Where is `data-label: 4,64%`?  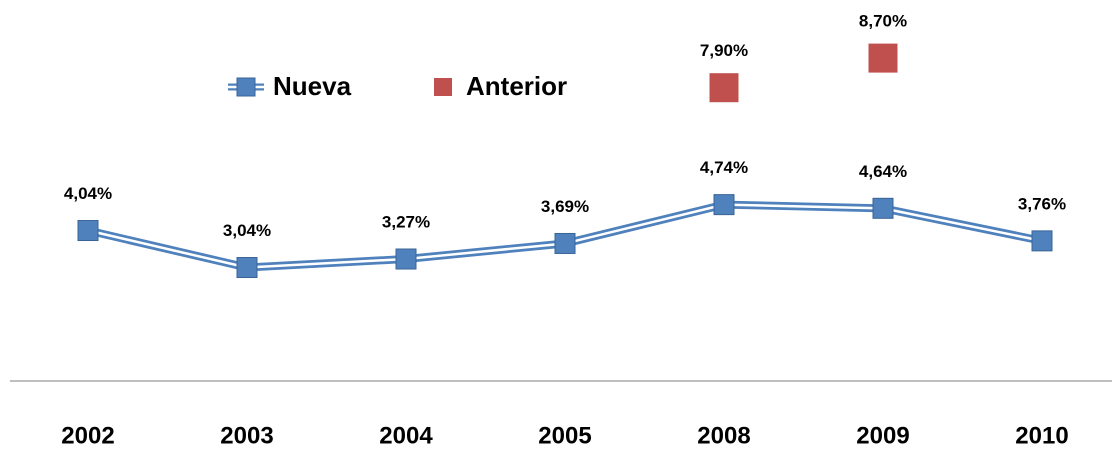
data-label: 4,64% is located at coordinates (883, 171).